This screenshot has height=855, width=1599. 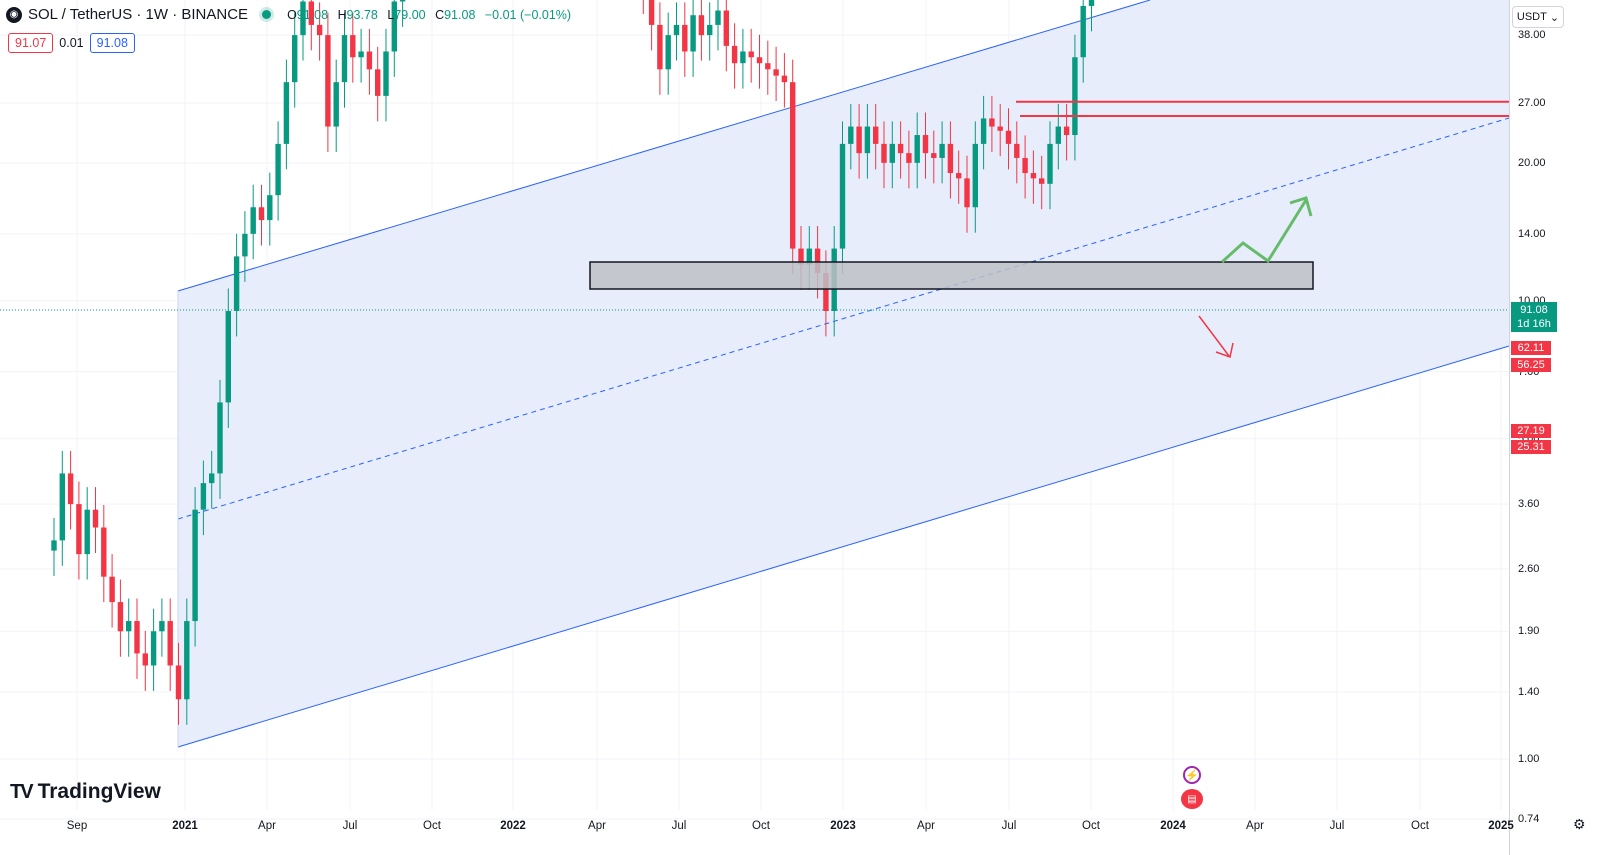 I want to click on y-tick-label: 14.00, so click(x=1532, y=233).